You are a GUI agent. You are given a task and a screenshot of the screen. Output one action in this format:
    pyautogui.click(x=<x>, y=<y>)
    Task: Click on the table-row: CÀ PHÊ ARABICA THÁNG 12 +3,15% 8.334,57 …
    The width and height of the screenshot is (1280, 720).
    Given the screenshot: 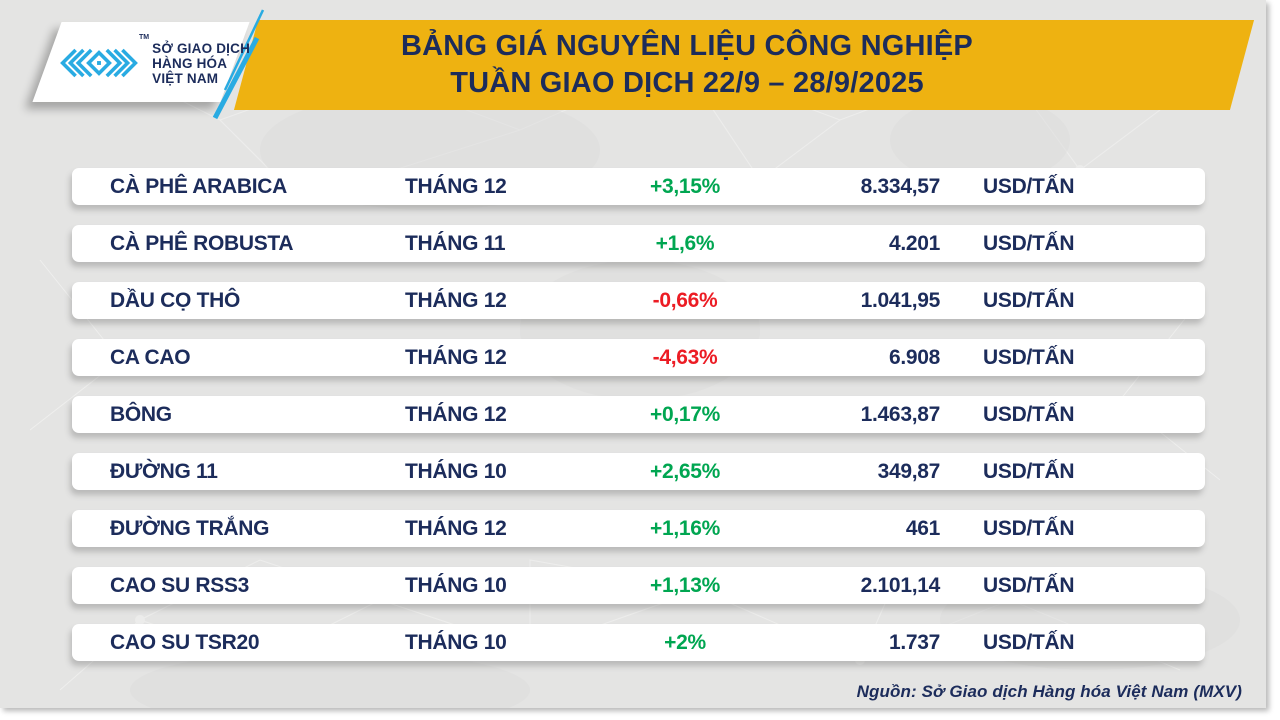 What is the action you would take?
    pyautogui.click(x=638, y=186)
    